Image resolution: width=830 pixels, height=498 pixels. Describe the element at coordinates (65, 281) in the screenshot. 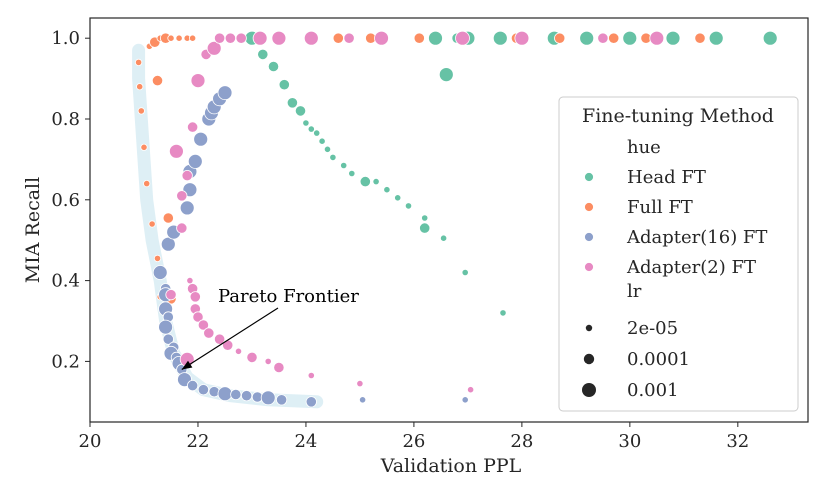

I see `y-tick-label: 0.4` at that location.